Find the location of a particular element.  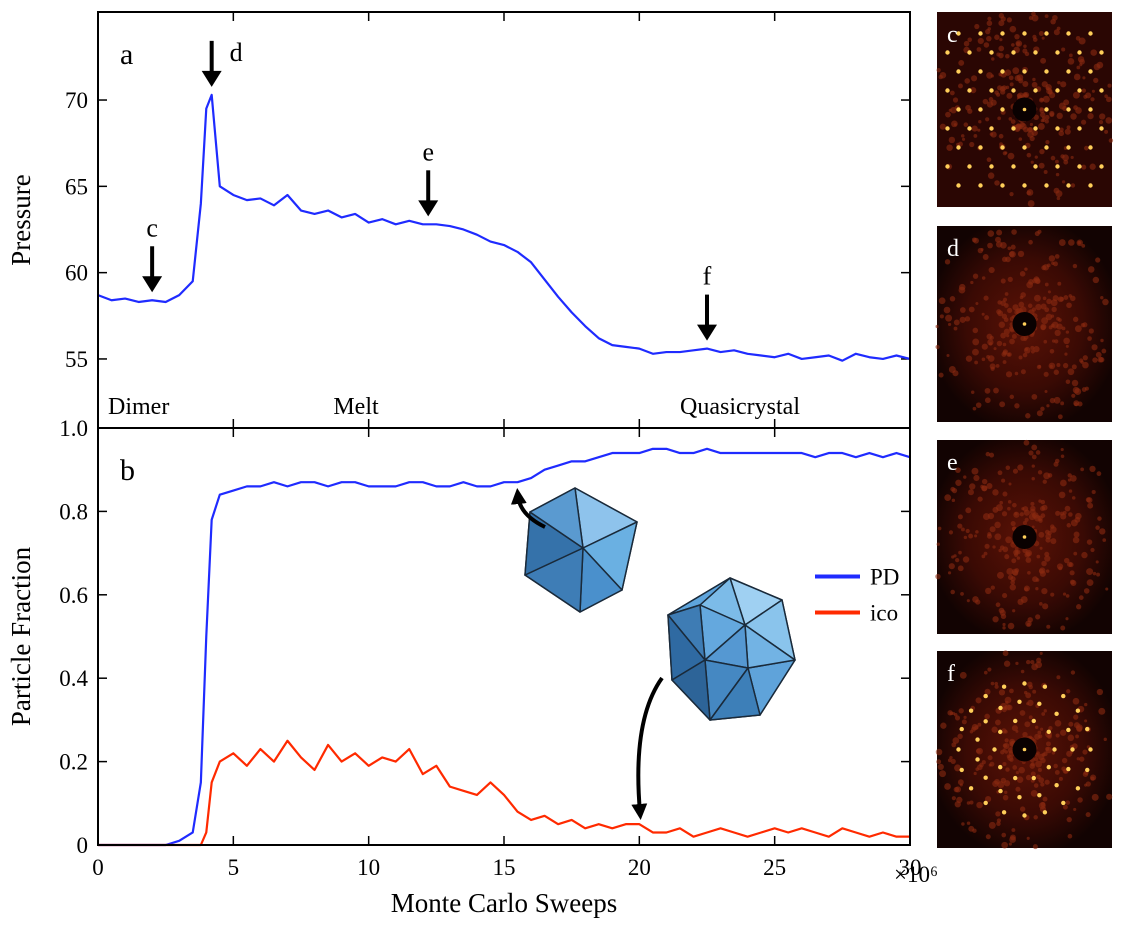

annotation-label: d is located at coordinates (236, 52).